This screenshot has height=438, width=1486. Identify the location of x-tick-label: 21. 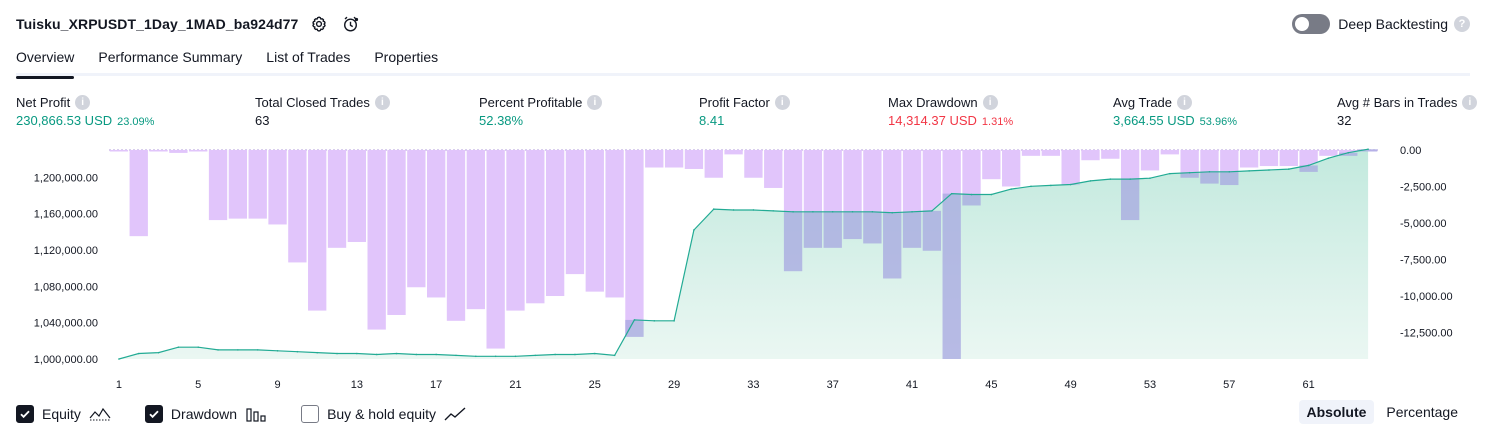
(515, 385).